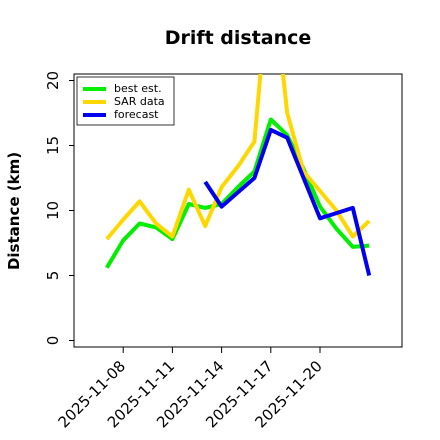 Image resolution: width=440 pixels, height=440 pixels. I want to click on y-tick-label: 10, so click(53, 210).